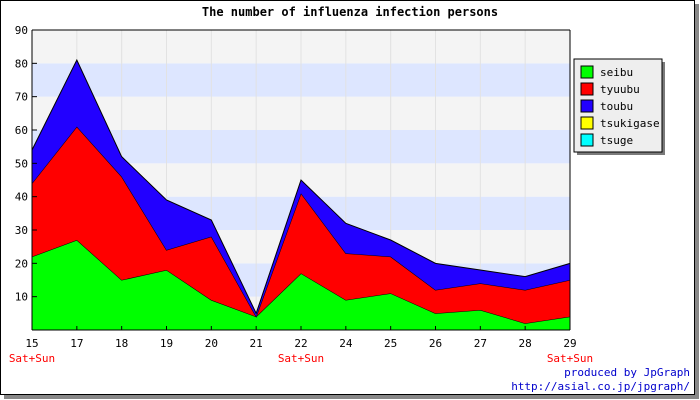  I want to click on y-tick-label: 20, so click(21, 263).